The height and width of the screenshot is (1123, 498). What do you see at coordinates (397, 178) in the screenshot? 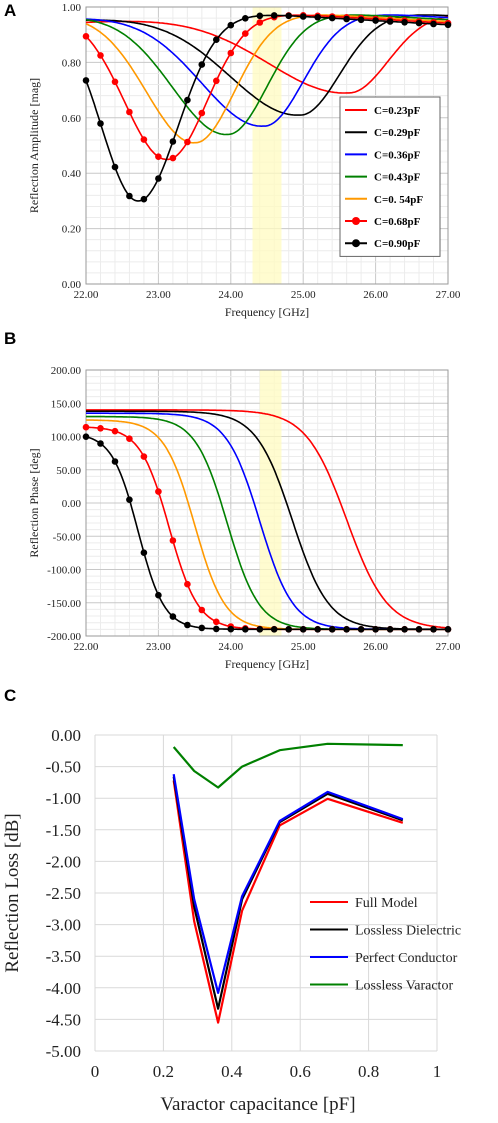
I see `legend-label: C=0.43pF` at bounding box center [397, 178].